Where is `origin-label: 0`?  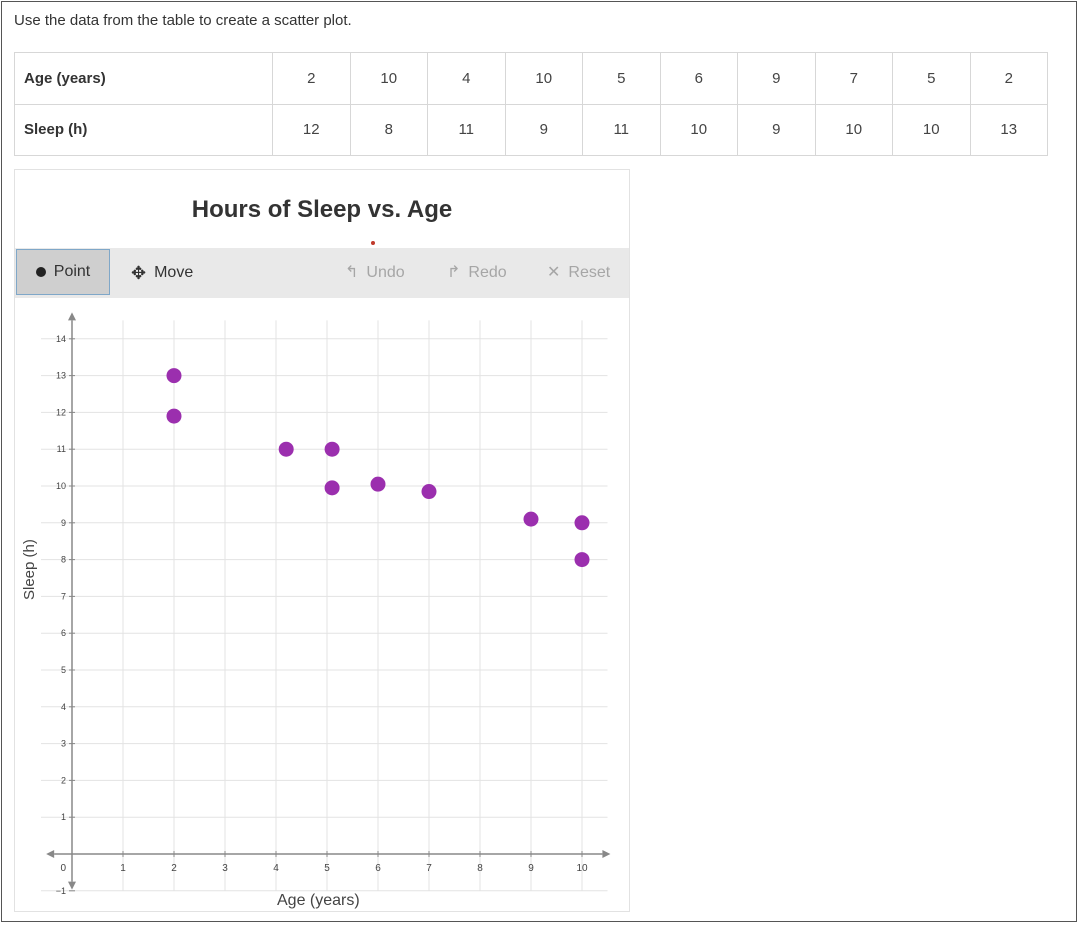
origin-label: 0 is located at coordinates (63, 868).